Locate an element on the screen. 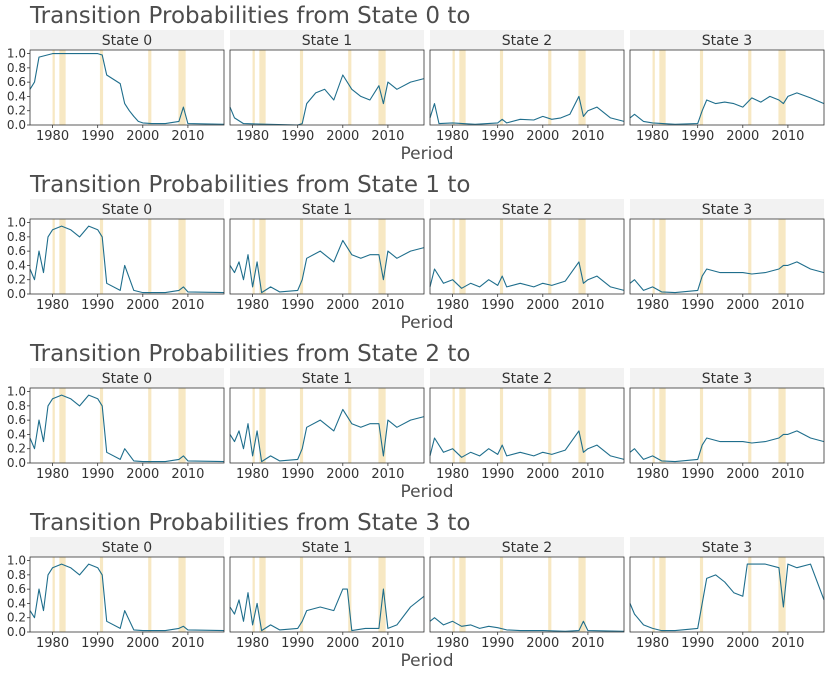  facet-3-2: State 2 1980 1990 2000 2010 is located at coordinates (527, 594).